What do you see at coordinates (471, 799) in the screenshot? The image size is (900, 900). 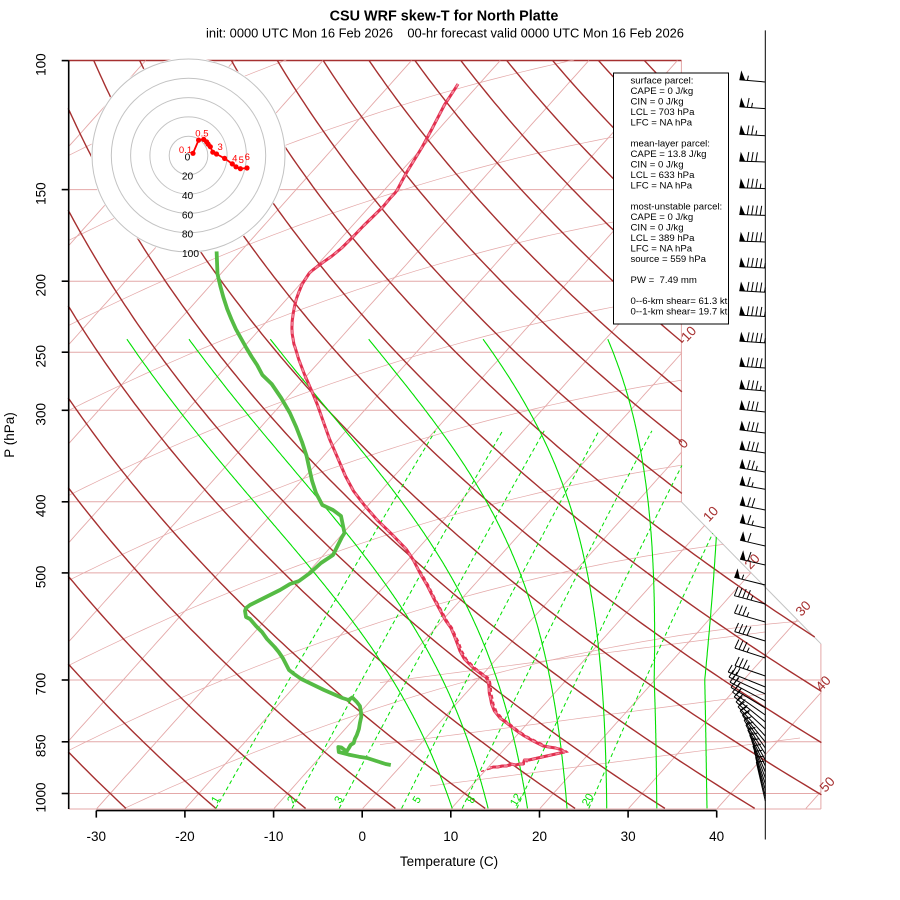 I see `svg-text: 8` at bounding box center [471, 799].